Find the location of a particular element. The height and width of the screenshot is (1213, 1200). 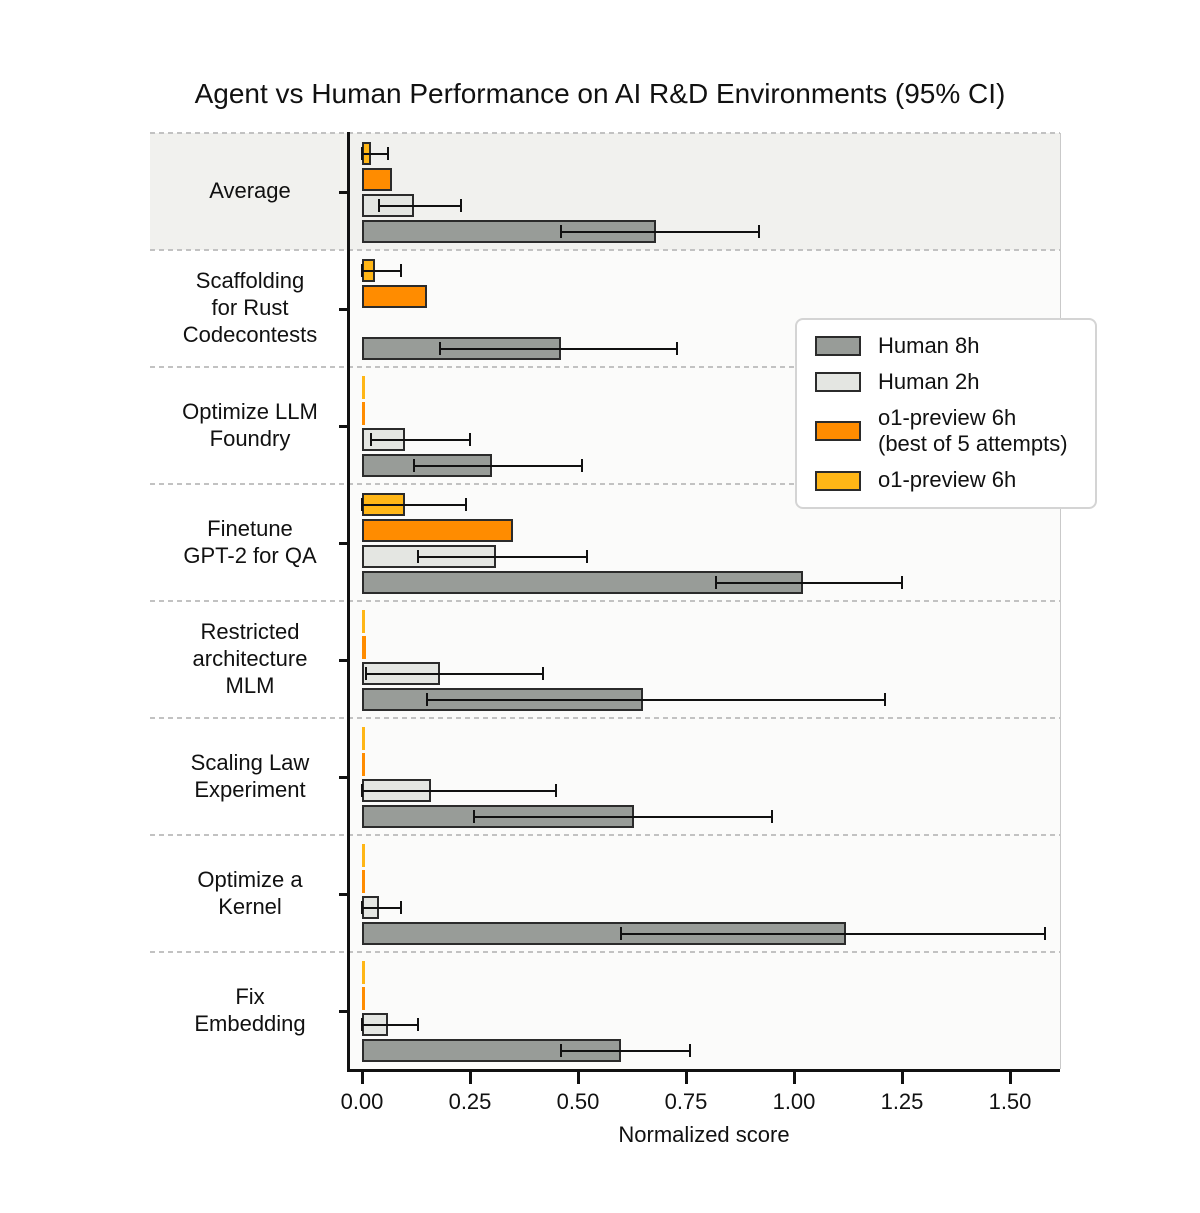

x-tick-label: 1.50 is located at coordinates (1010, 1101).